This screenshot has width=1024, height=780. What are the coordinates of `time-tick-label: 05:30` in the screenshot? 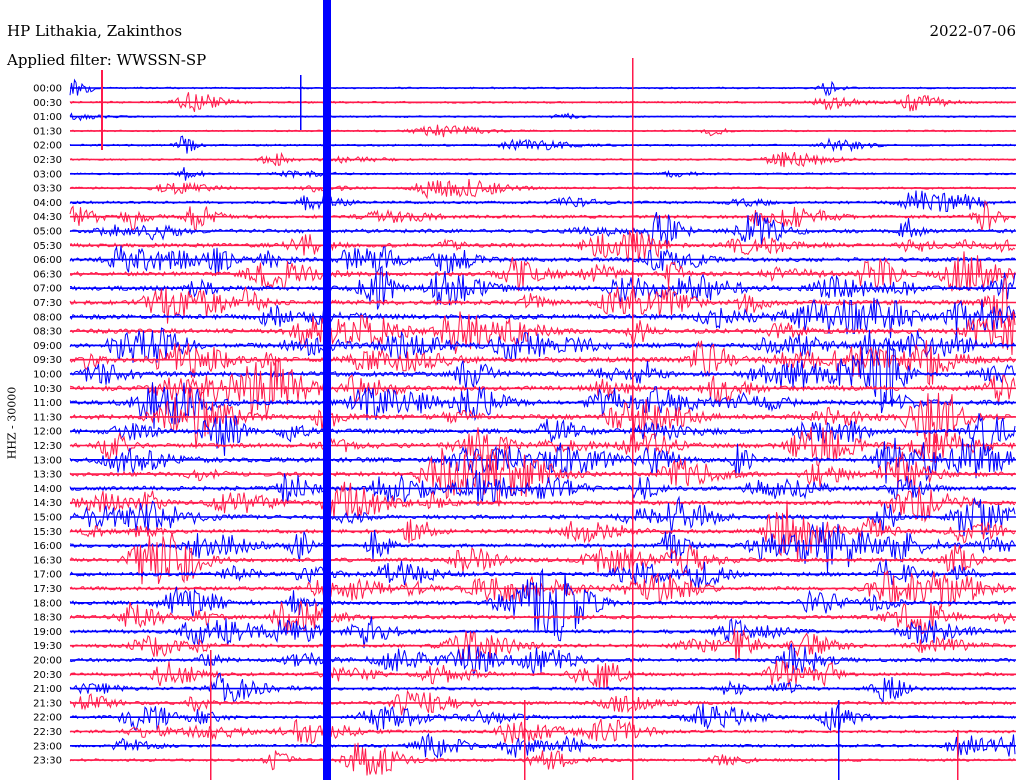 It's located at (47, 246).